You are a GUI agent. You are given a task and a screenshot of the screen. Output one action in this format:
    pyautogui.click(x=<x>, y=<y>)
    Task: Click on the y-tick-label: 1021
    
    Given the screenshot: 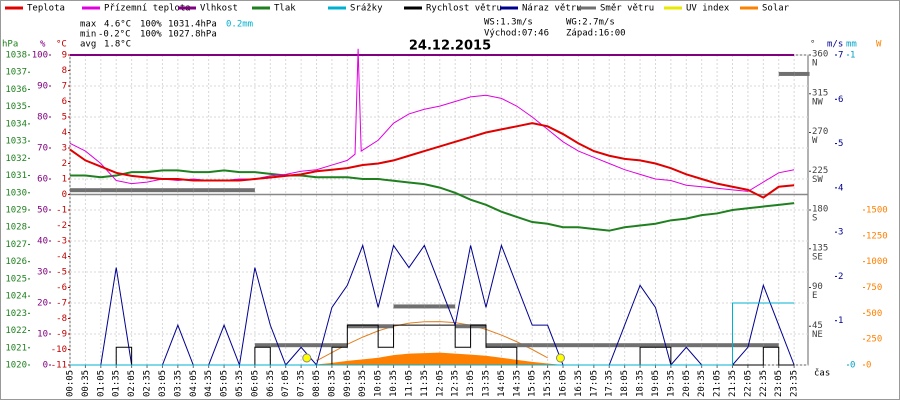 What is the action you would take?
    pyautogui.click(x=16, y=348)
    